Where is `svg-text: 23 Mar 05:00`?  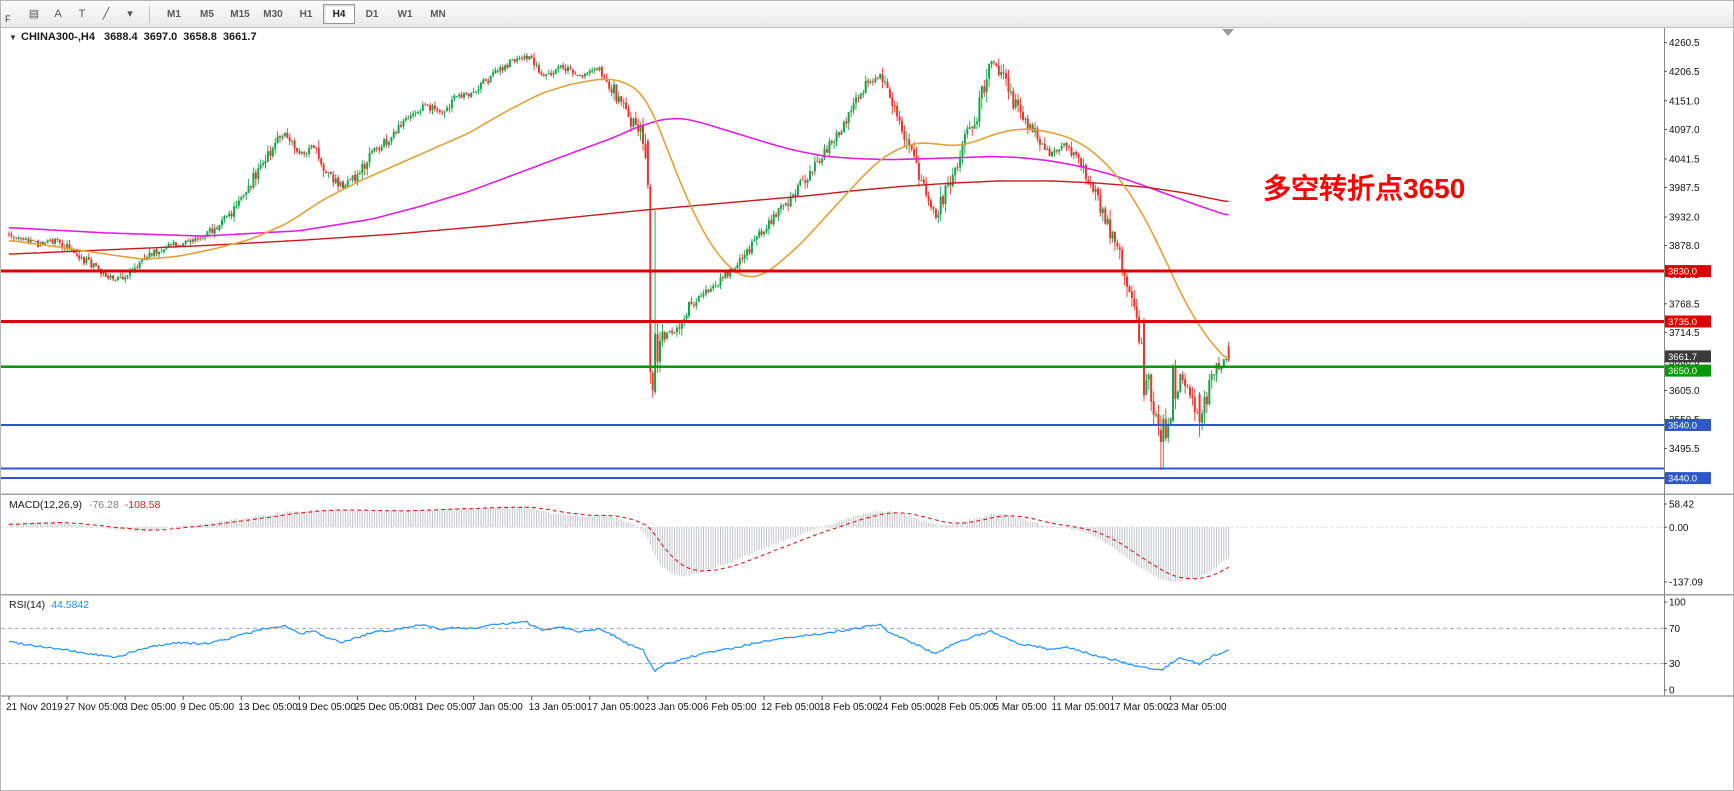 svg-text: 23 Mar 05:00 is located at coordinates (1197, 707).